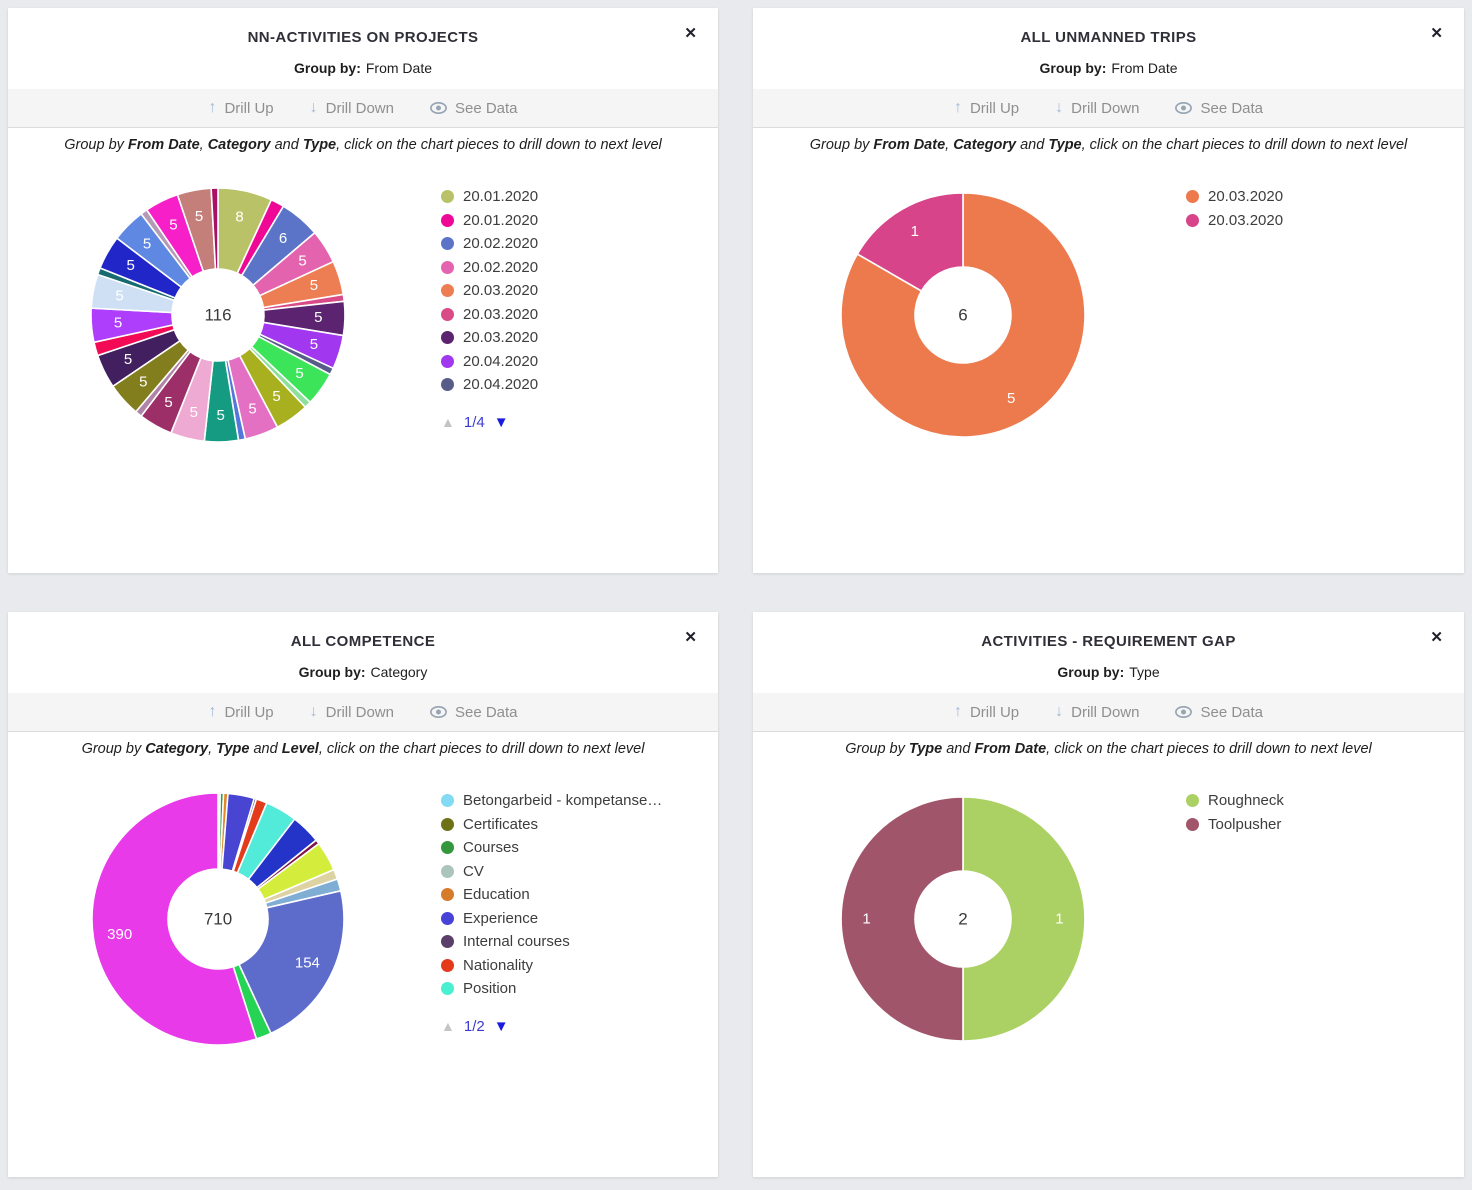 This screenshot has width=1472, height=1190. What do you see at coordinates (119, 934) in the screenshot?
I see `slice-value-label: 390` at bounding box center [119, 934].